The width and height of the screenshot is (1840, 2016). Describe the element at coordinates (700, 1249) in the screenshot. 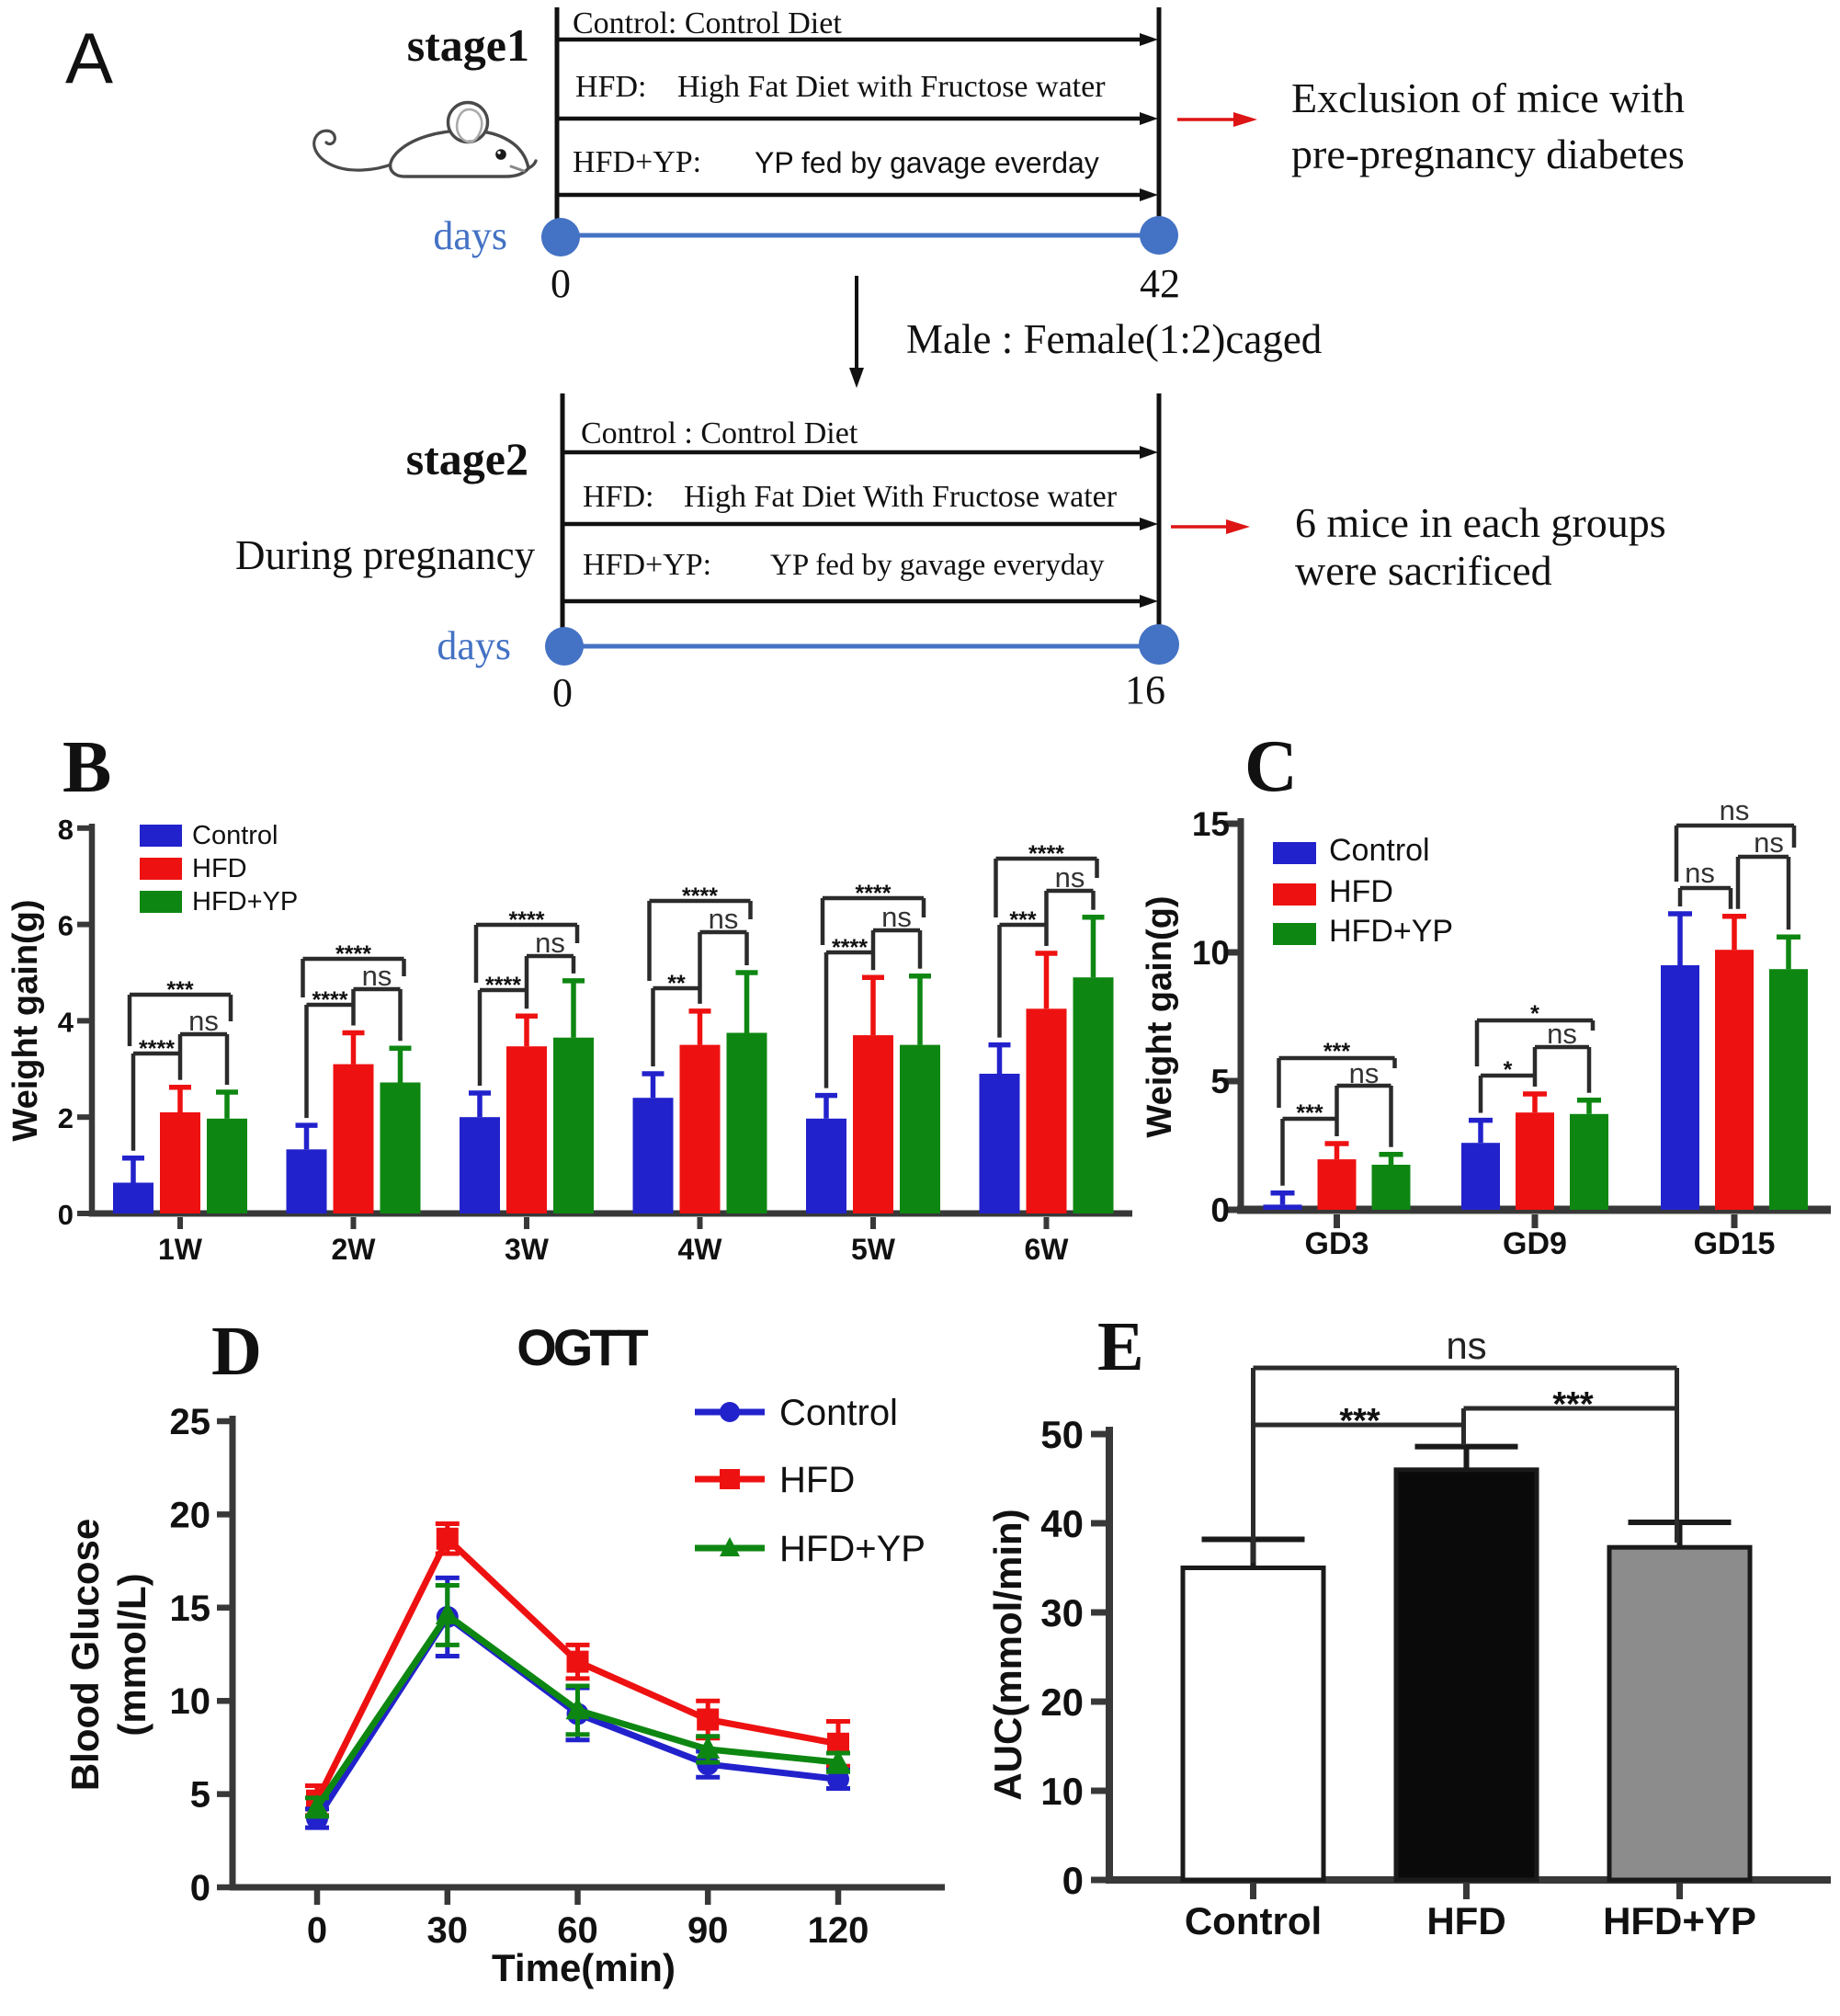

I see `svg-text: 4W` at that location.